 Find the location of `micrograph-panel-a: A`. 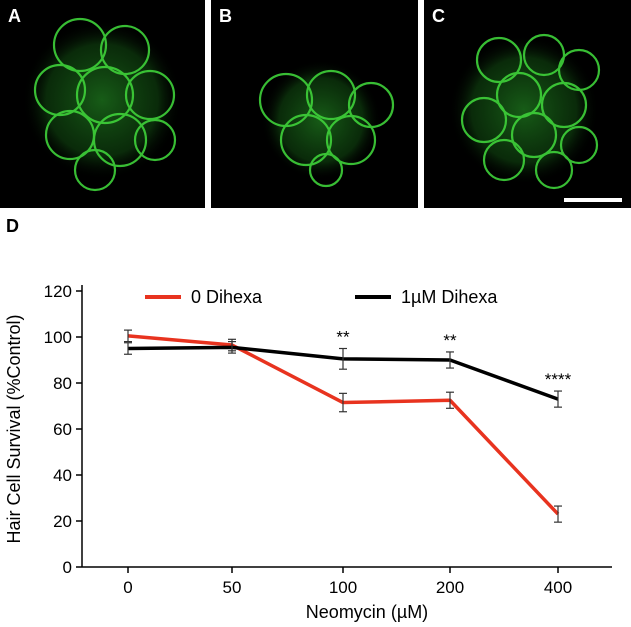

micrograph-panel-a: A is located at coordinates (102, 104).